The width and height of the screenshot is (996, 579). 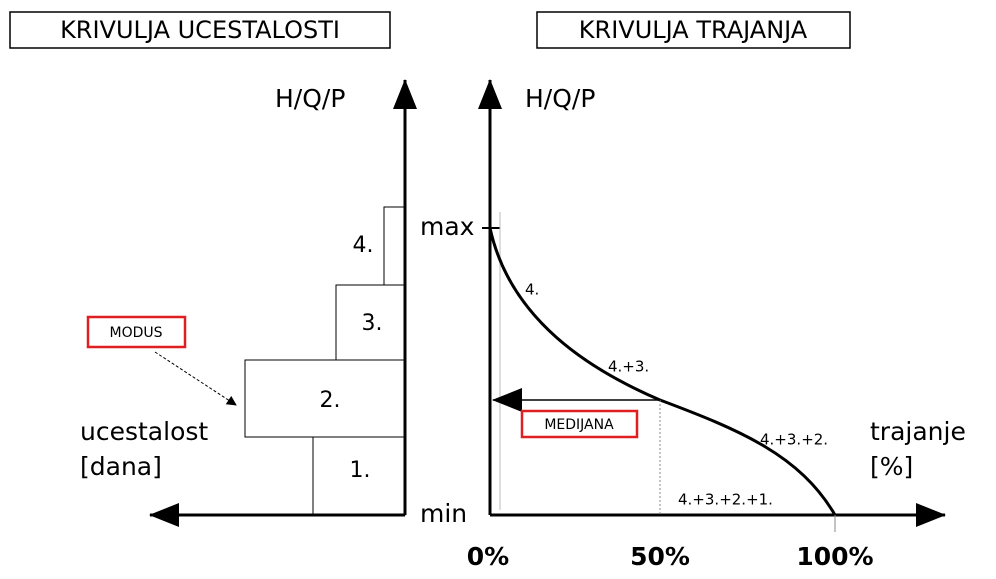 I want to click on bar-label: 3., so click(x=372, y=323).